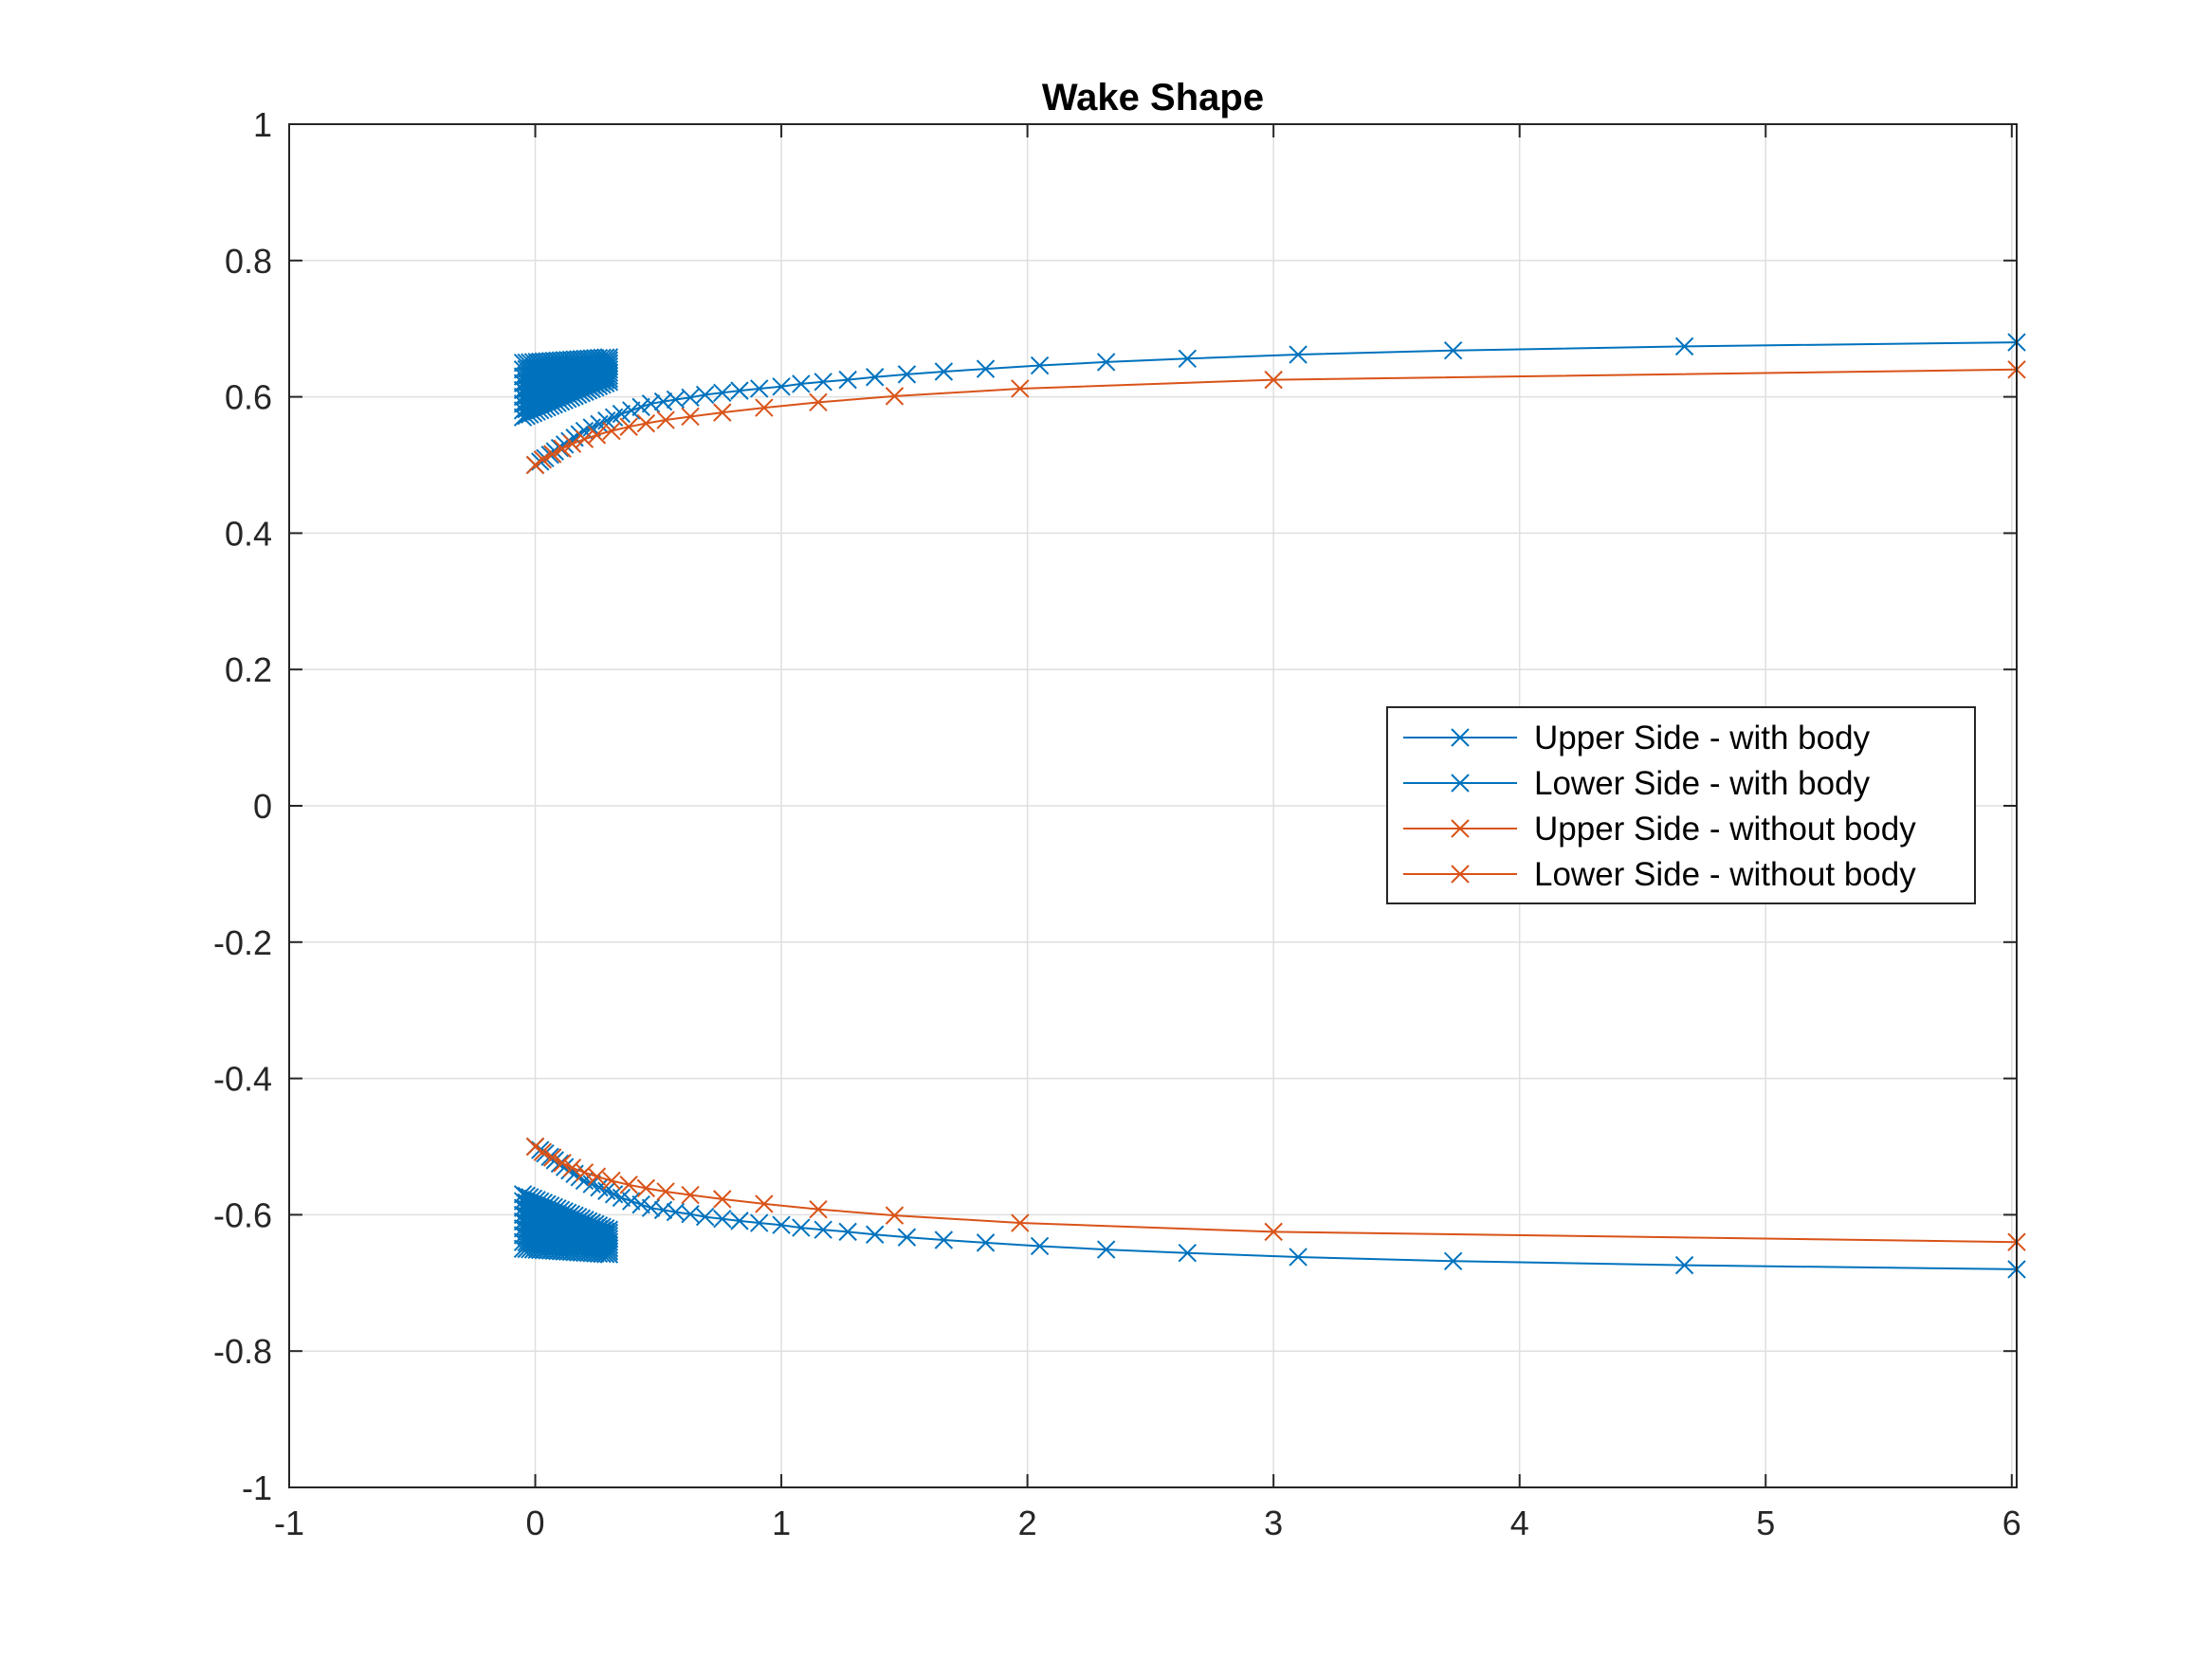 This screenshot has height=1659, width=2212. Describe the element at coordinates (1153, 97) in the screenshot. I see `chart-title: Wake Shape` at that location.